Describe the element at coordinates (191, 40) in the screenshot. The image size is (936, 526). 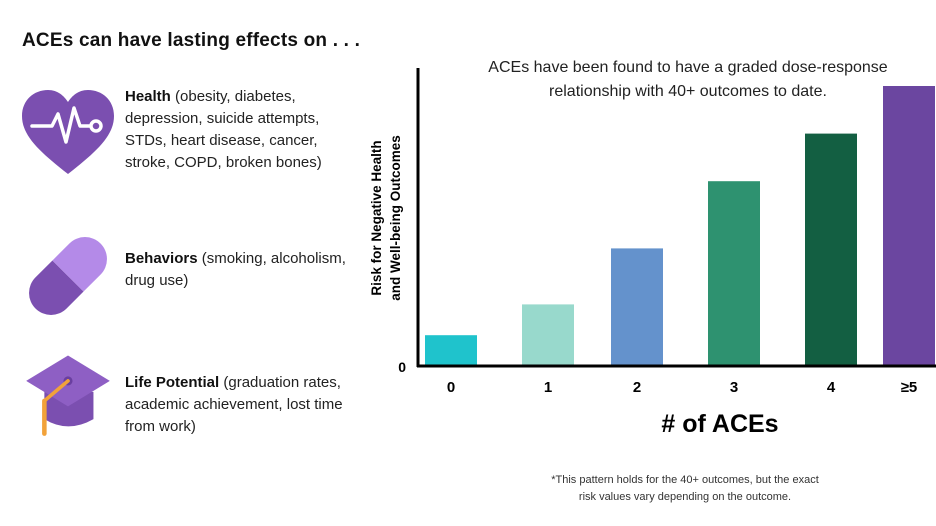
I see `page-title: ACEs can have lasting effects on . . .` at that location.